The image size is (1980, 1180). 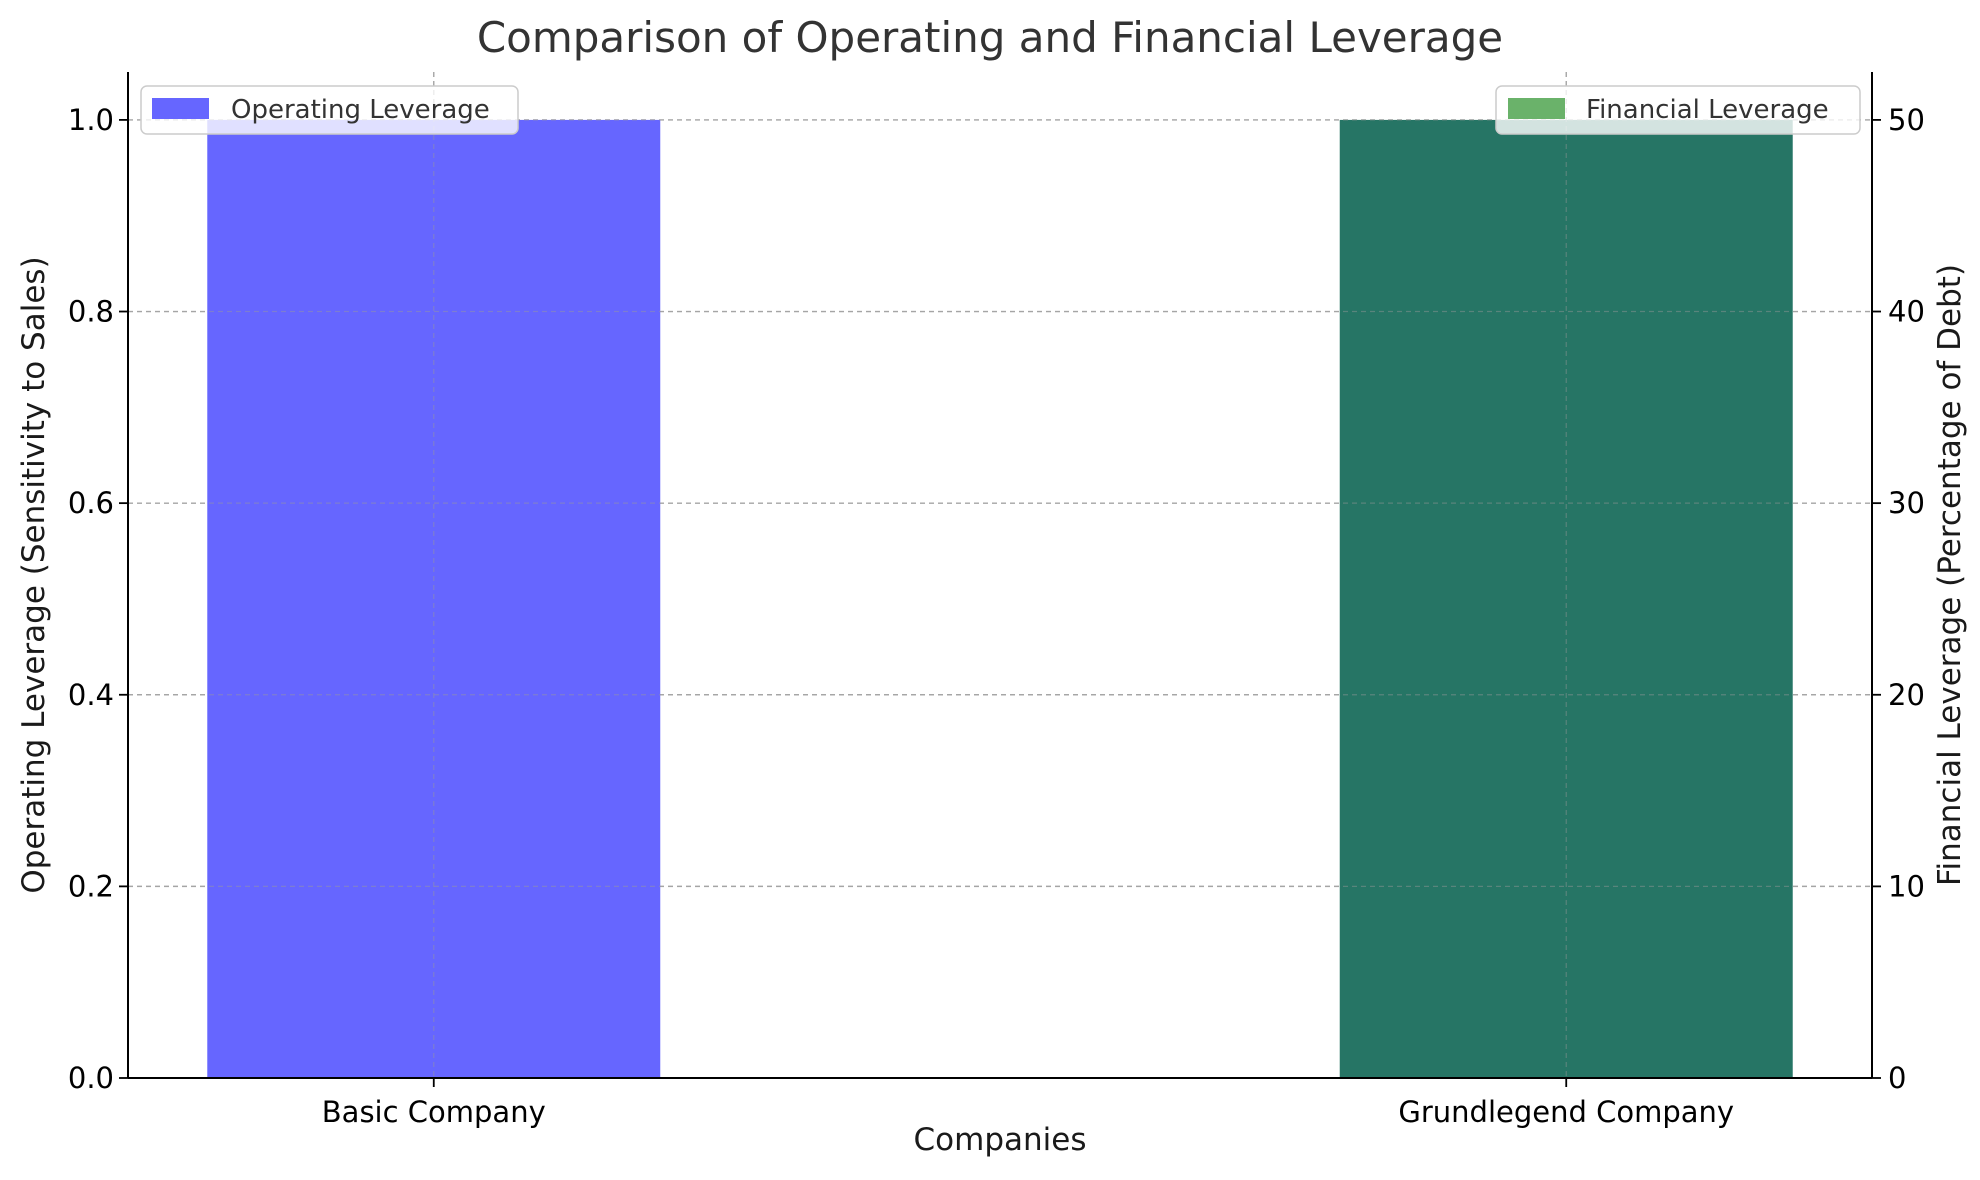 I want to click on legend-financial: Financial Leverage, so click(x=1678, y=110).